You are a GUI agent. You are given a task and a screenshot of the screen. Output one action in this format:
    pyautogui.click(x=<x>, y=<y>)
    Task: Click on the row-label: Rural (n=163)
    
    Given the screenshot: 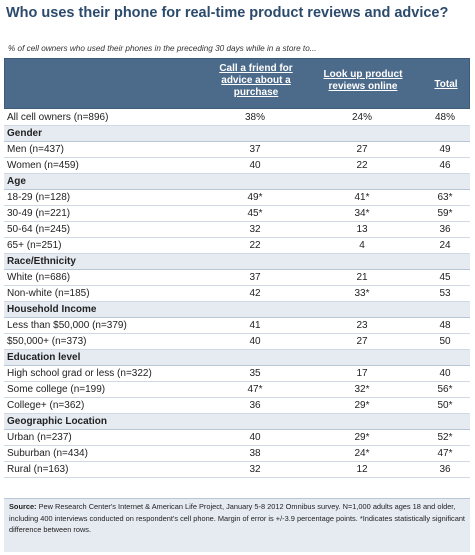 What is the action you would take?
    pyautogui.click(x=38, y=469)
    